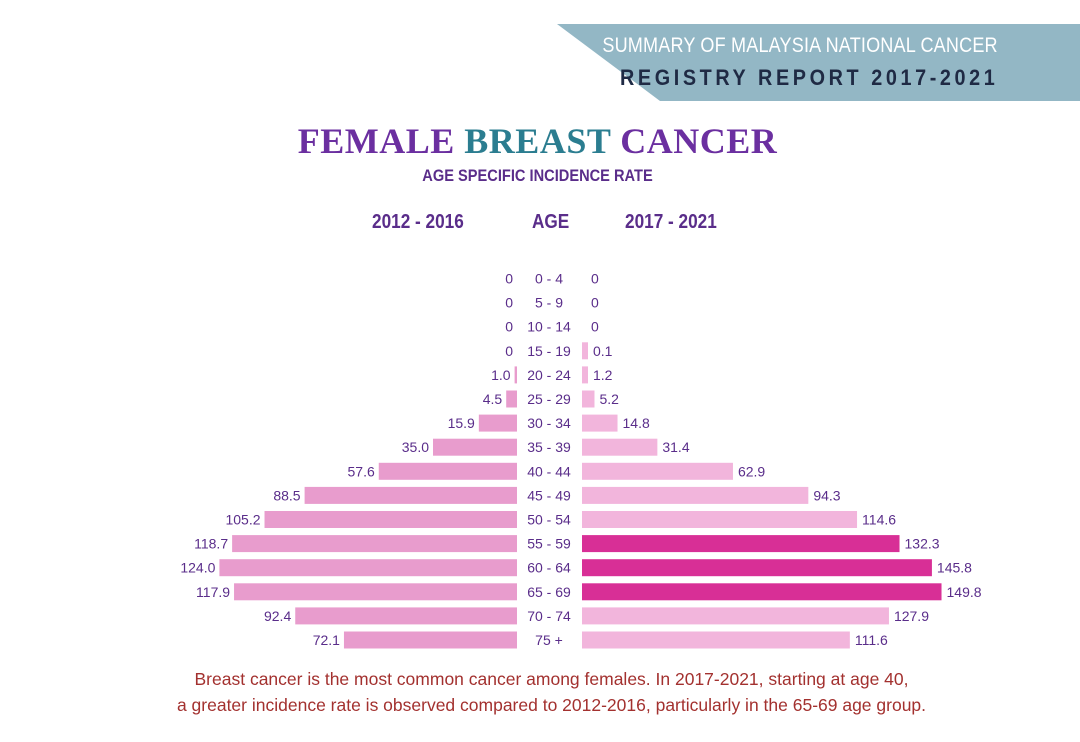 The width and height of the screenshot is (1080, 742). I want to click on value-label-2017-2021-65-69: 149.8, so click(964, 592).